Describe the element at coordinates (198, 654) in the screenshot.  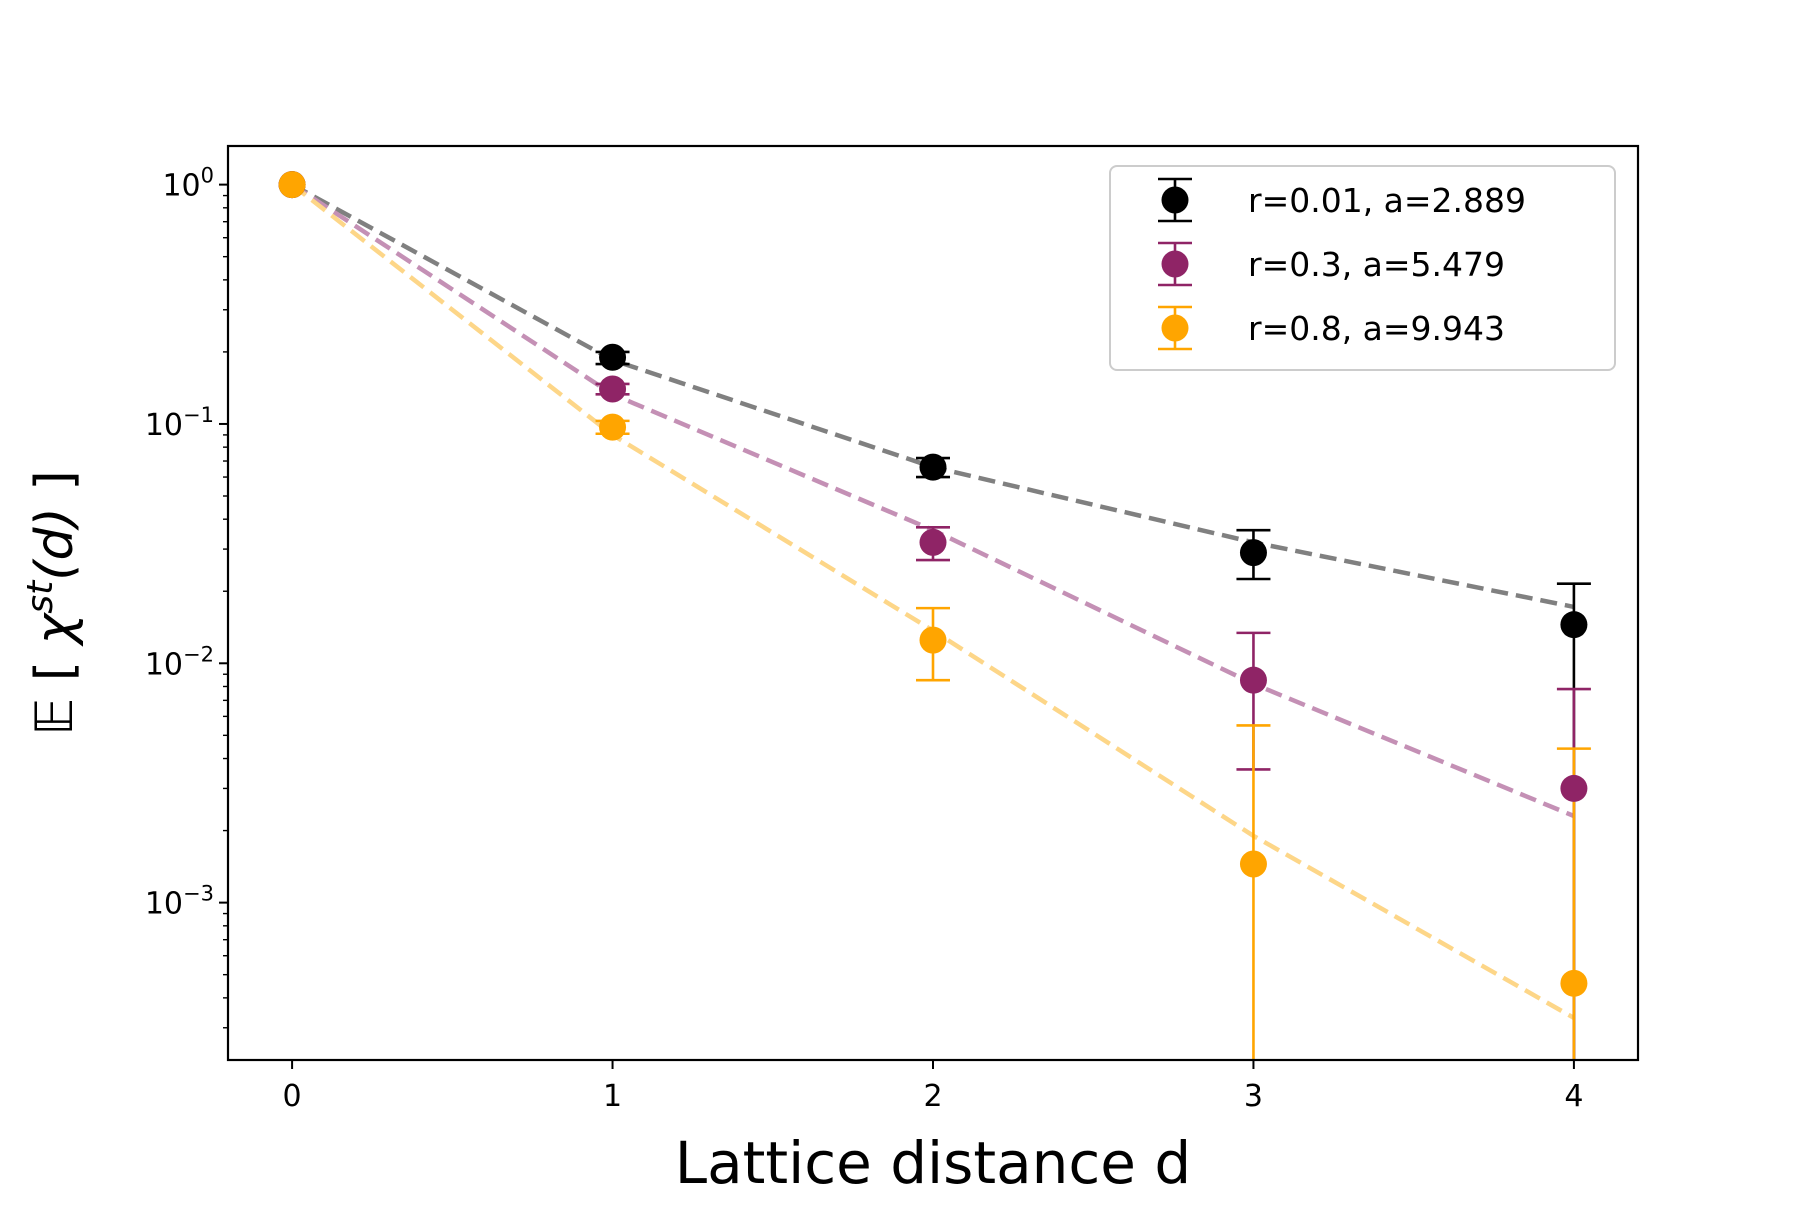
I see `y-tick-label-exponent-2: −2` at that location.